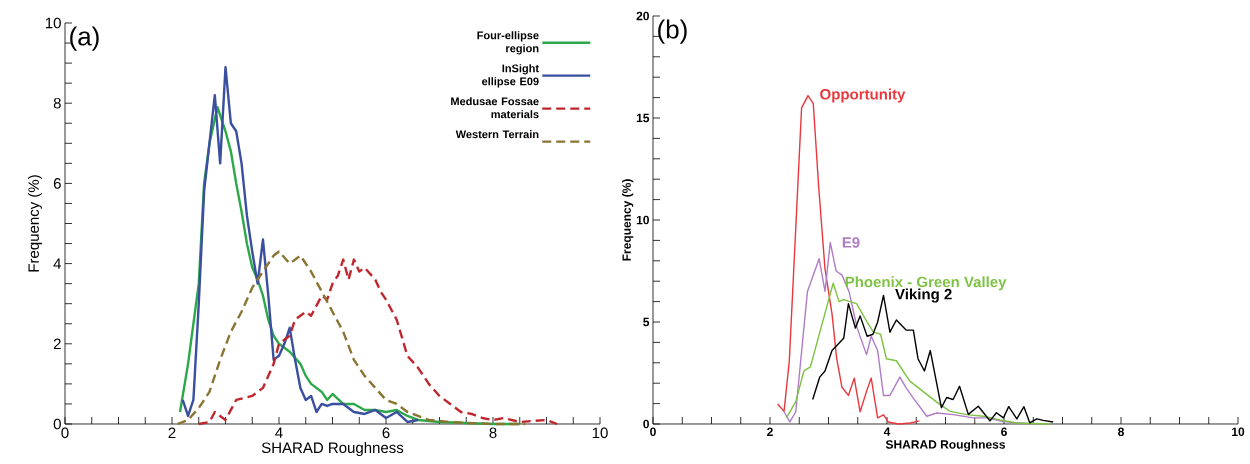 The image size is (1250, 464). Describe the element at coordinates (57, 183) in the screenshot. I see `y-tick-label: 6` at that location.